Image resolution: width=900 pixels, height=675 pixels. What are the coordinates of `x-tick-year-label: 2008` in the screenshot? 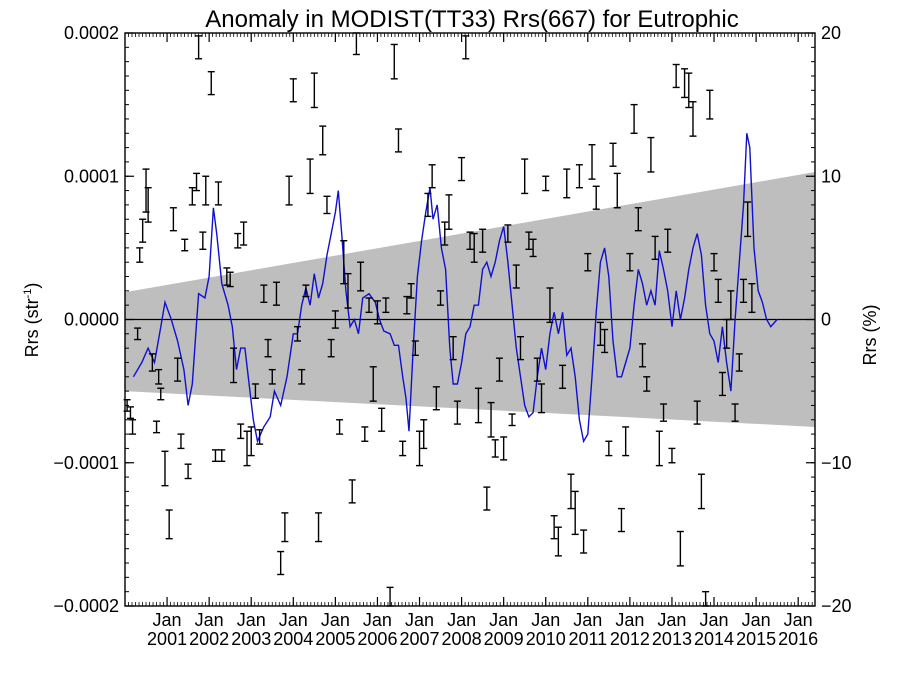 It's located at (462, 639).